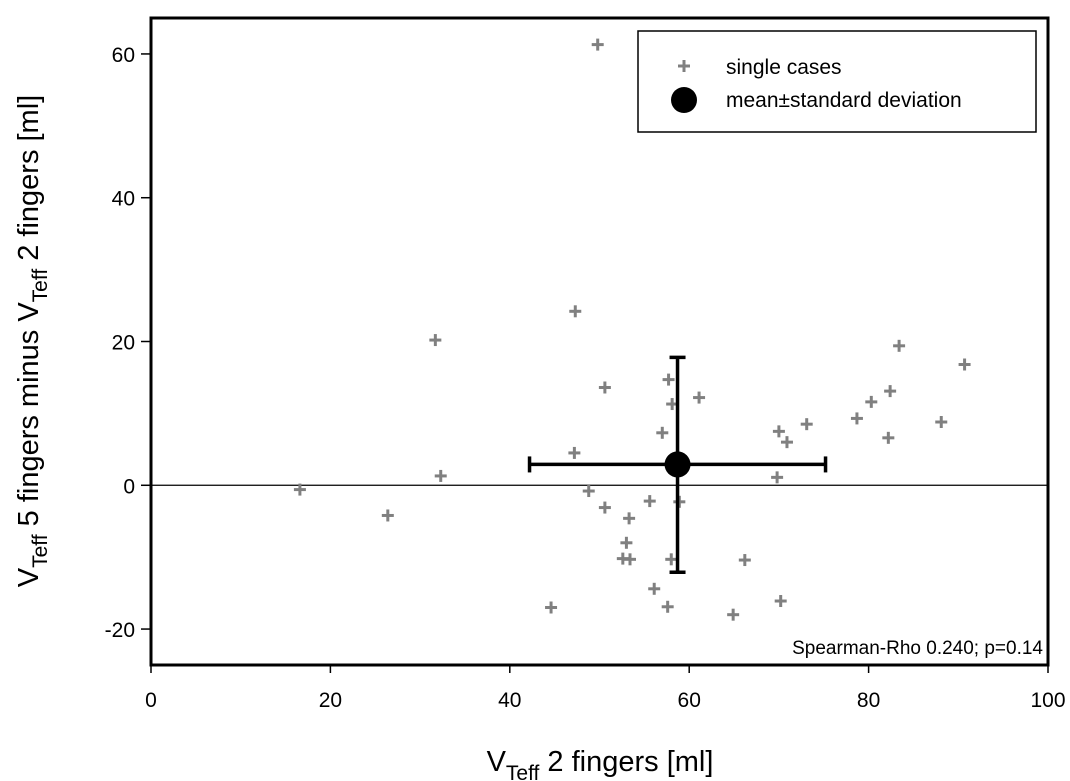 This screenshot has height=781, width=1070. What do you see at coordinates (684, 100) in the screenshot?
I see `legend-circle-marker` at bounding box center [684, 100].